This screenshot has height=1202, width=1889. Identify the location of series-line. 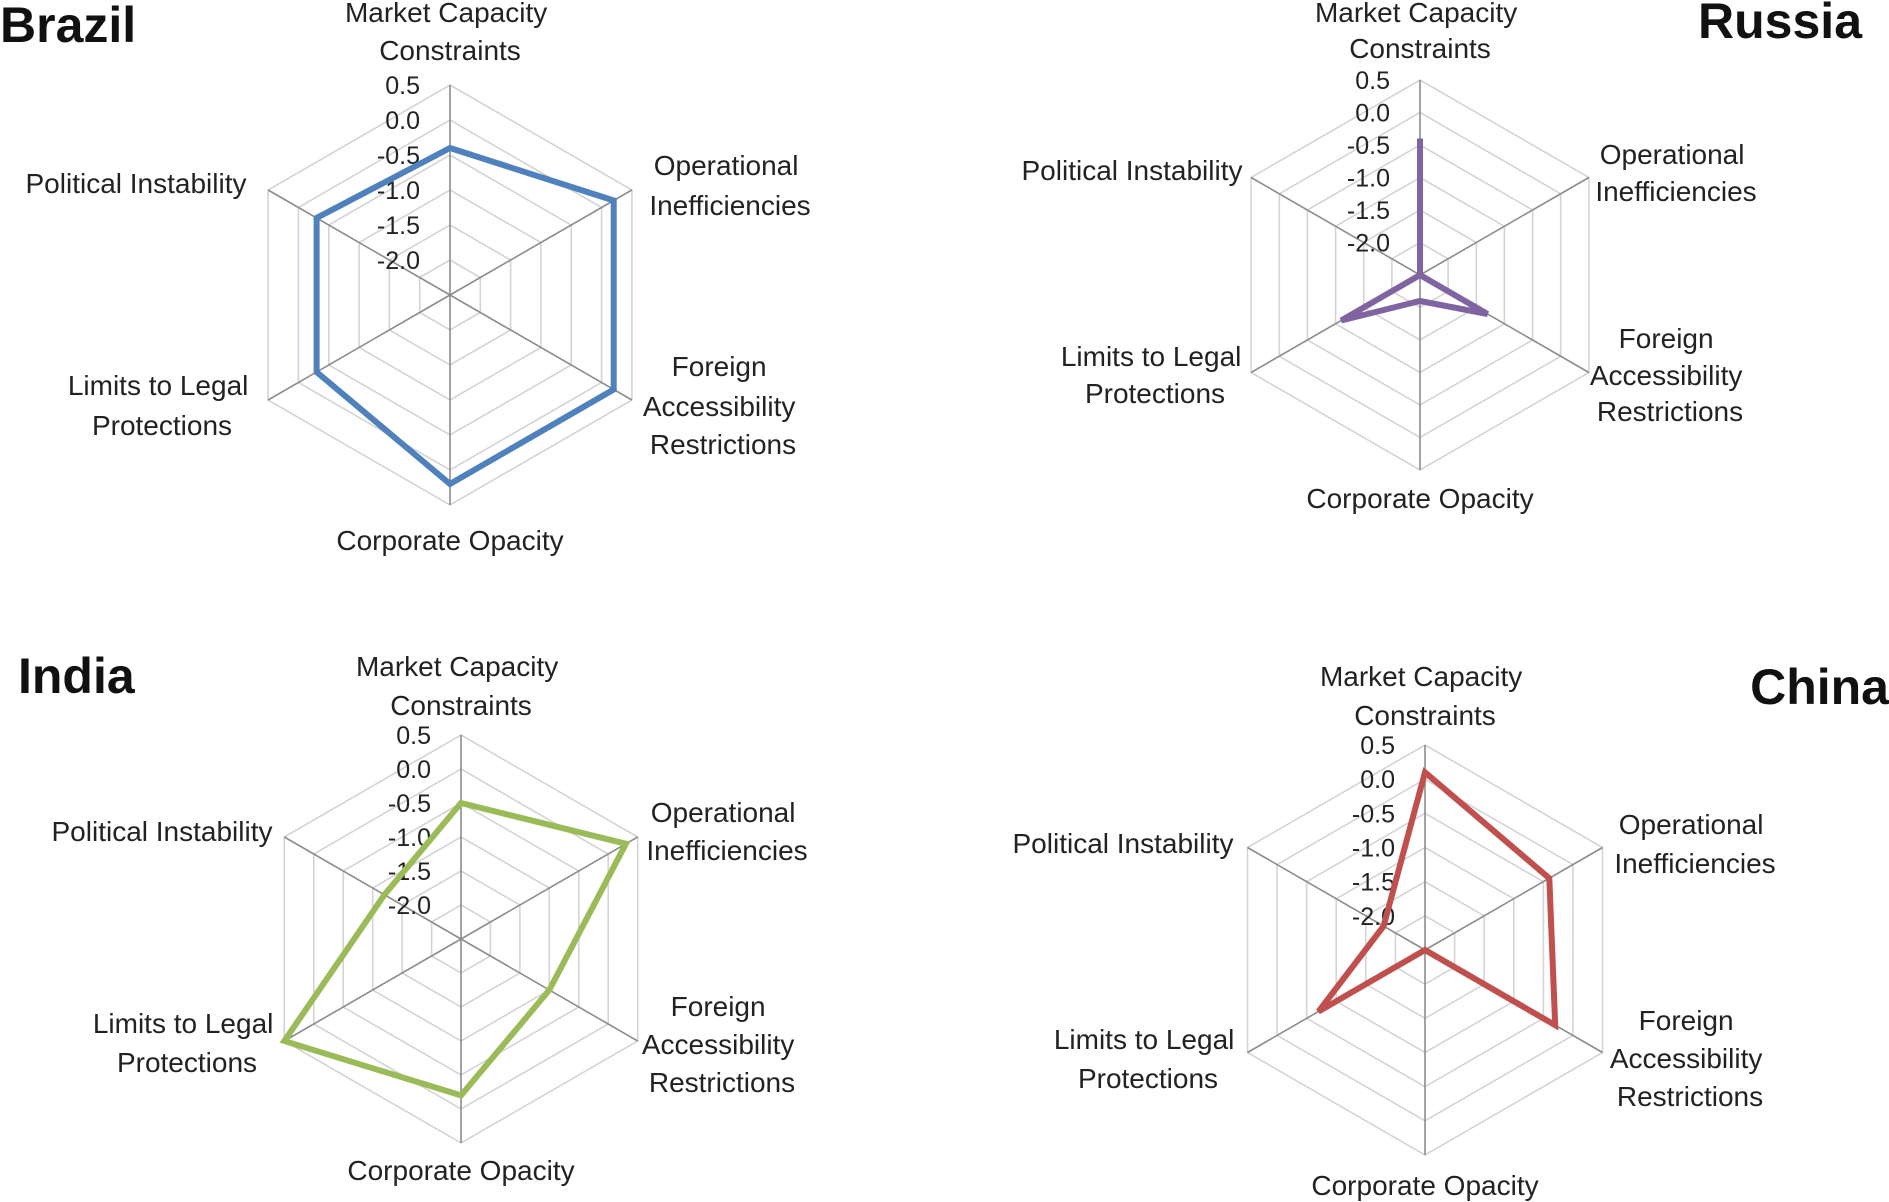
(455, 949).